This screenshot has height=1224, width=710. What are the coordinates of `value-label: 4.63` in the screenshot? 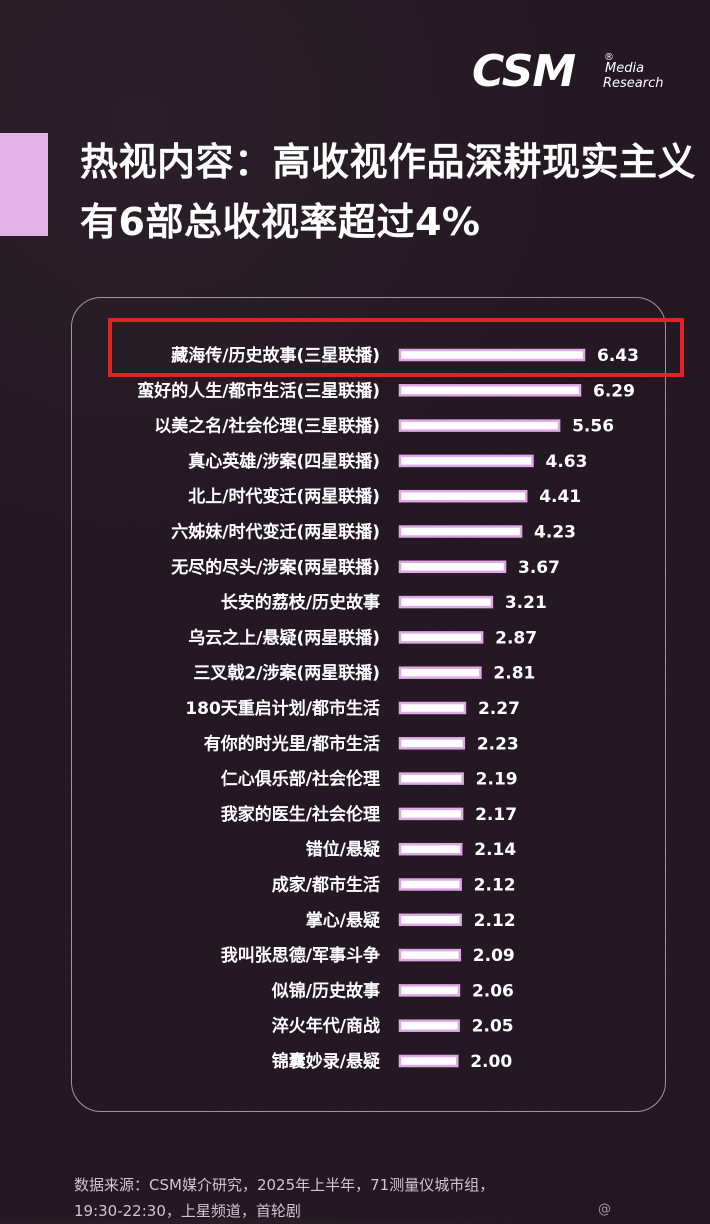 It's located at (566, 462).